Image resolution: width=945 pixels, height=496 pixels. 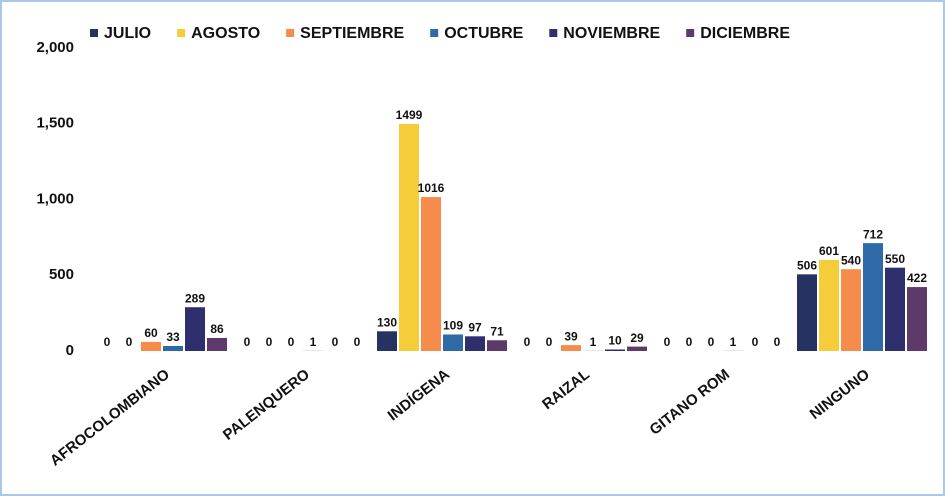 What do you see at coordinates (689, 402) in the screenshot?
I see `x-tick-label: GITANO ROM` at bounding box center [689, 402].